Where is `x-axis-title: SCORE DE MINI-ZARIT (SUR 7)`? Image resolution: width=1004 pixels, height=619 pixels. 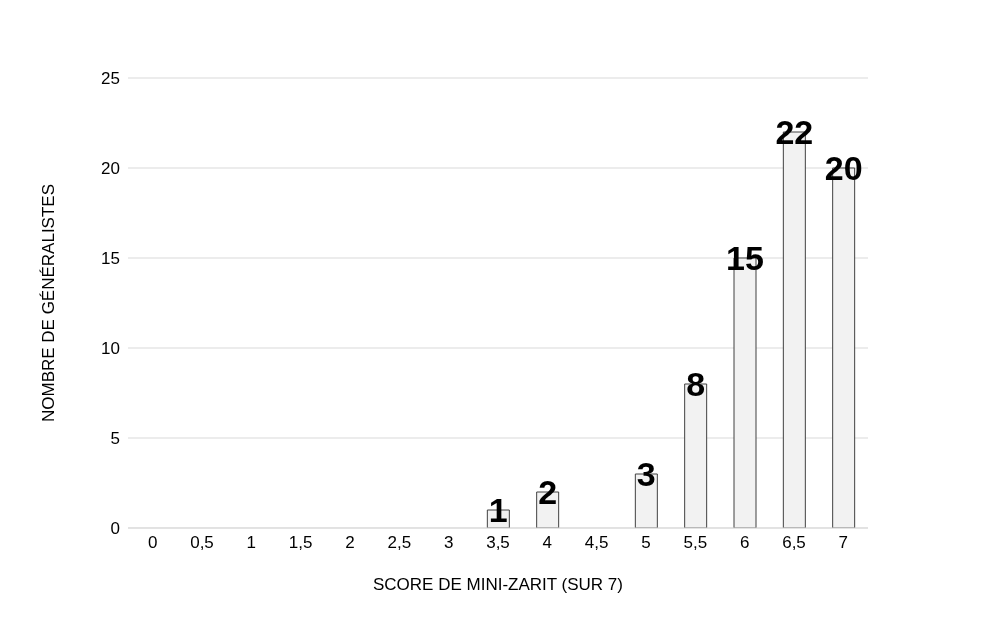
x-axis-title: SCORE DE MINI-ZARIT (SUR 7) is located at coordinates (498, 584).